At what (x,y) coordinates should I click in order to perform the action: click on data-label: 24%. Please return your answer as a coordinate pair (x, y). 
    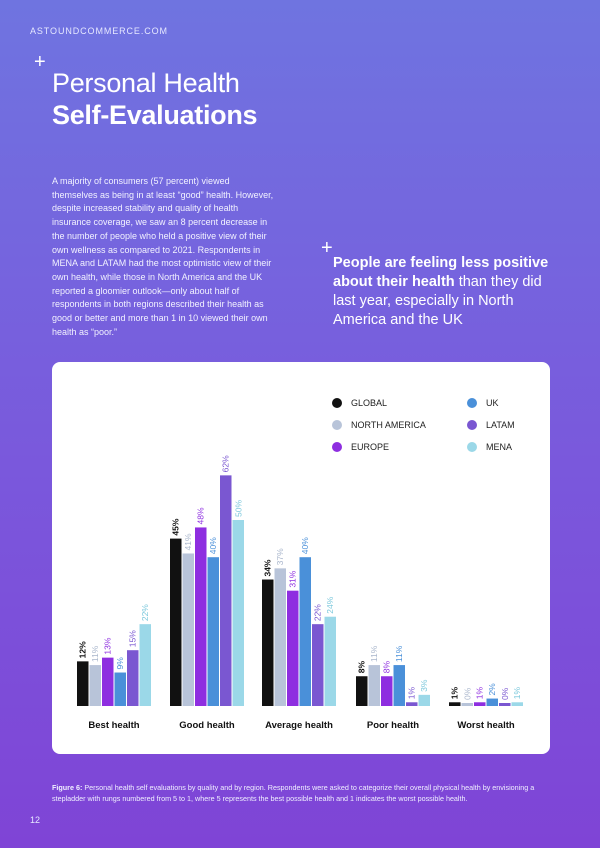
    Looking at the image, I should click on (330, 604).